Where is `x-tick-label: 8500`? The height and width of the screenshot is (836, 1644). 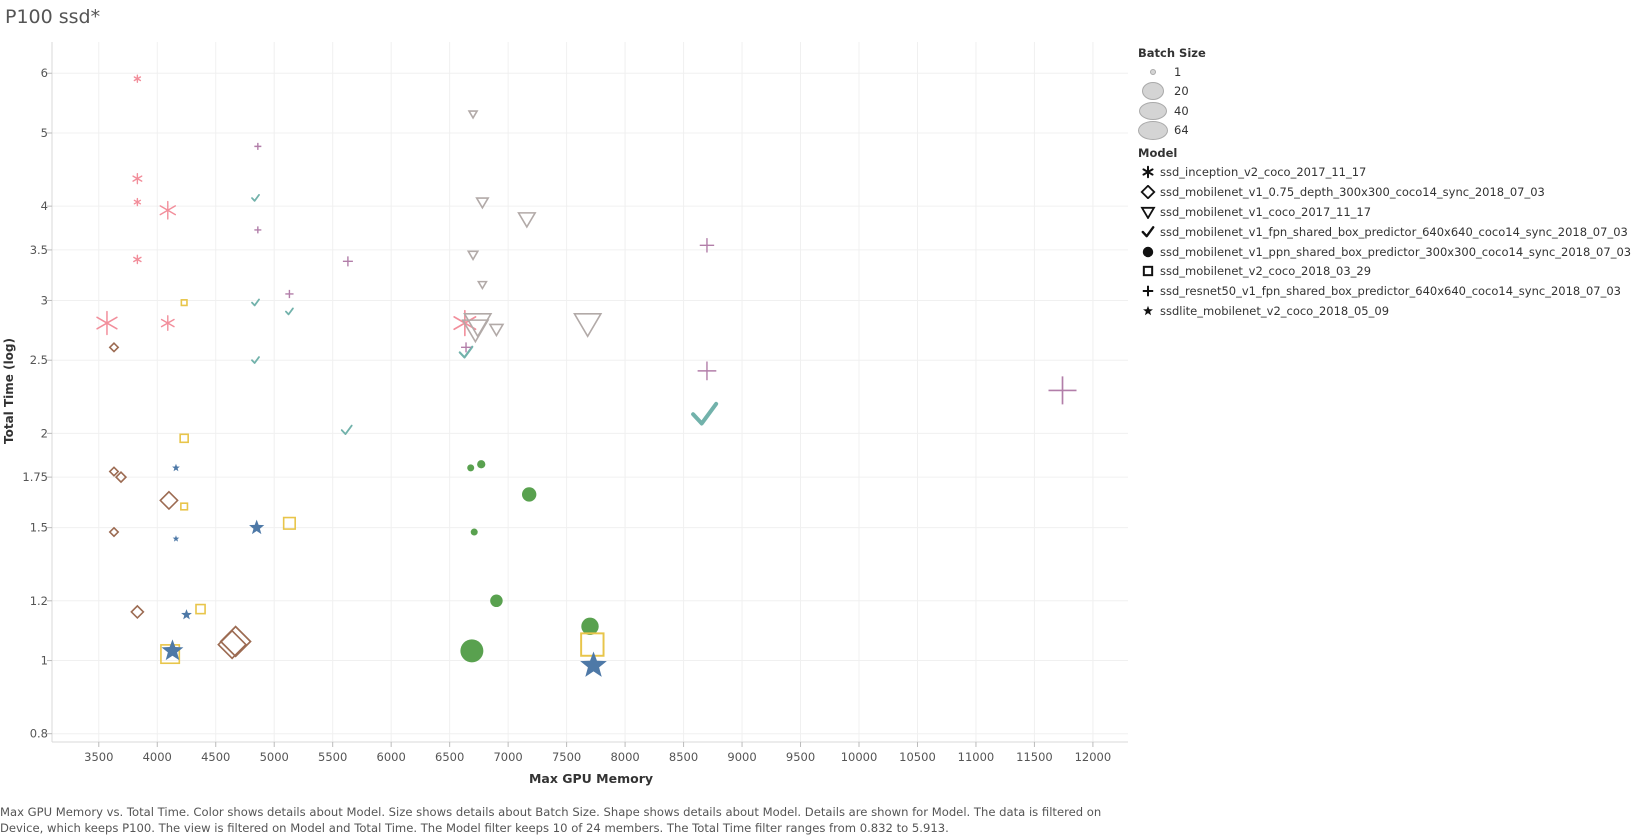
x-tick-label: 8500 is located at coordinates (683, 757).